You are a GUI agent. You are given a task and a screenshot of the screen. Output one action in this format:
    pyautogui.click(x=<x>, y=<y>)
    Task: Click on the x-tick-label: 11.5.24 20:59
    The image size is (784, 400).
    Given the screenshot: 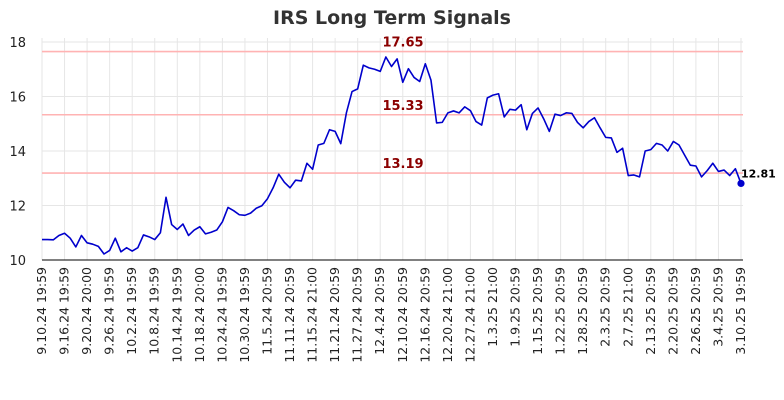 What is the action you would take?
    pyautogui.click(x=266, y=311)
    